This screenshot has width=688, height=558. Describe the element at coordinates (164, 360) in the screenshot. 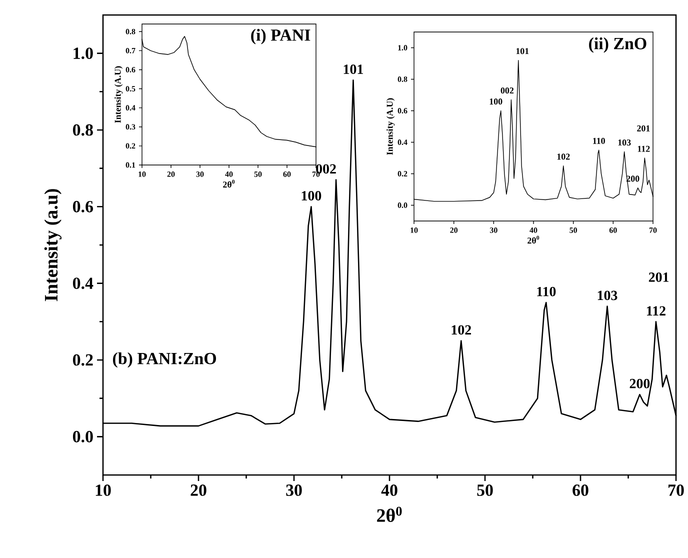

I see `annotation: (b) PANI:ZnO` at that location.